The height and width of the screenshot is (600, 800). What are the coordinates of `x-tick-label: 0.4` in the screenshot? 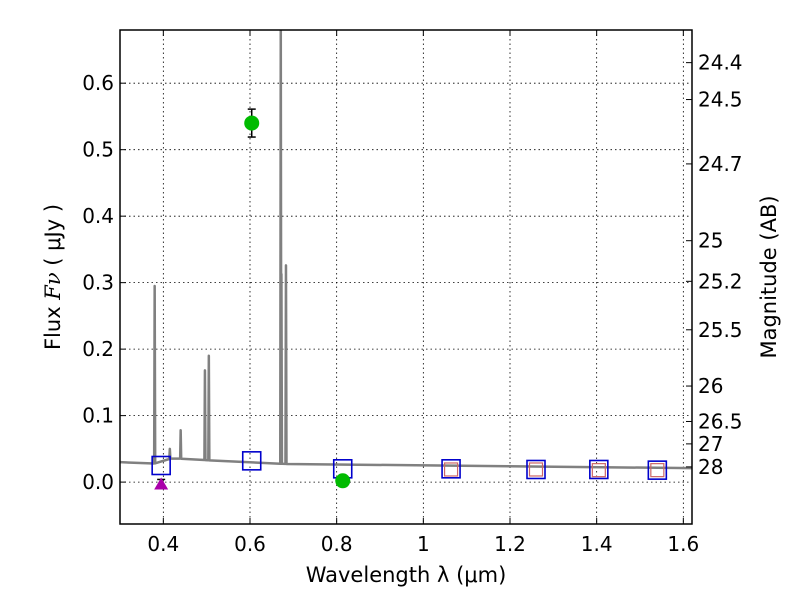 It's located at (163, 544).